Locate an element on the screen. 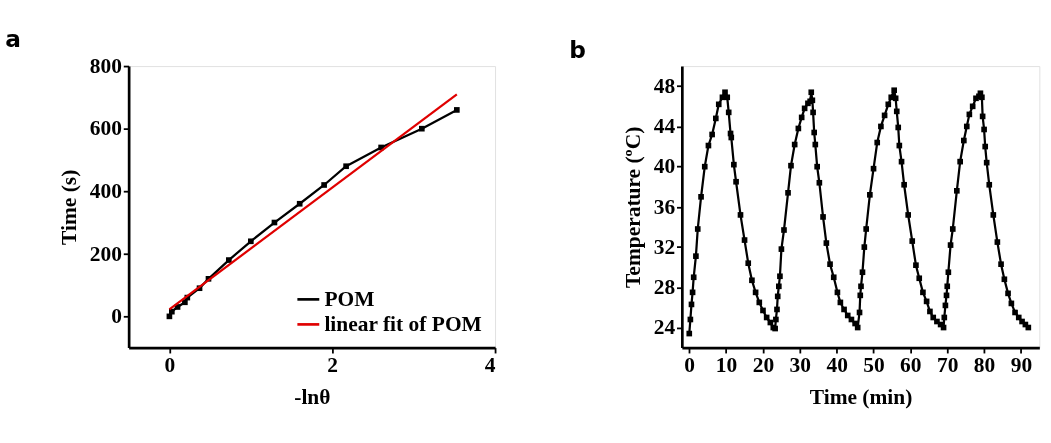  chart-title: a is located at coordinates (13, 39).